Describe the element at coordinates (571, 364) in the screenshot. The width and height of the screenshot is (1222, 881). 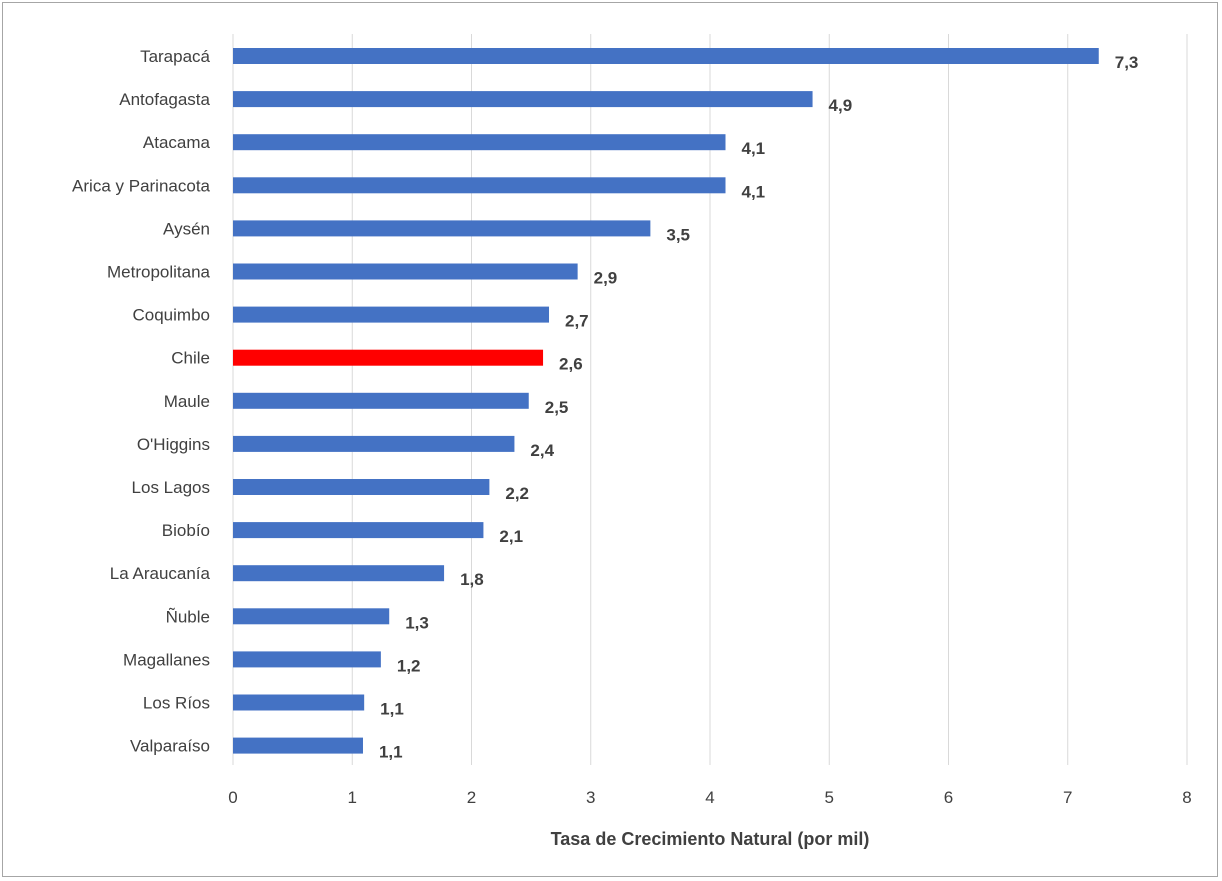
I see `data-label: 2,6` at that location.